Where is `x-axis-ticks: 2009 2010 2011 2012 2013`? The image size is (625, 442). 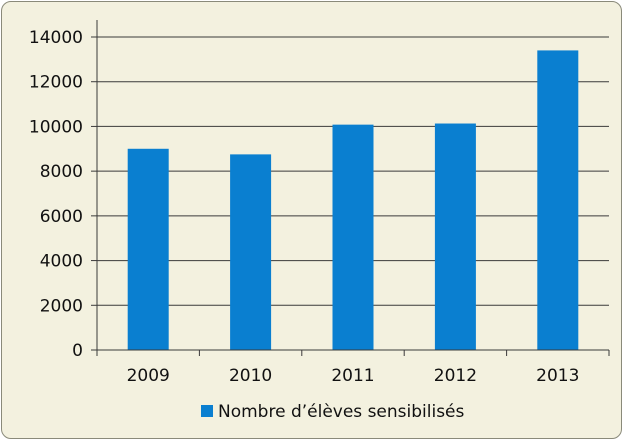
x-axis-ticks: 2009 2010 2011 2012 2013 is located at coordinates (353, 368).